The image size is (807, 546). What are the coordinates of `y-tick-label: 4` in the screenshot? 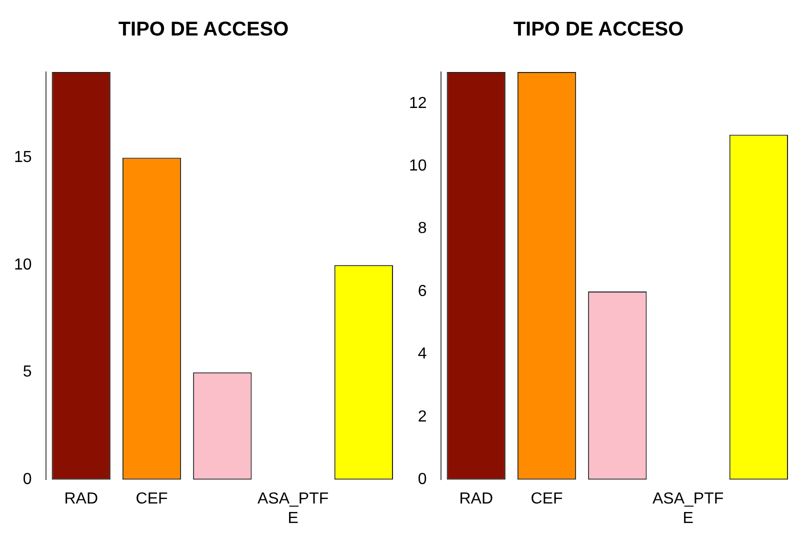 It's located at (422, 354).